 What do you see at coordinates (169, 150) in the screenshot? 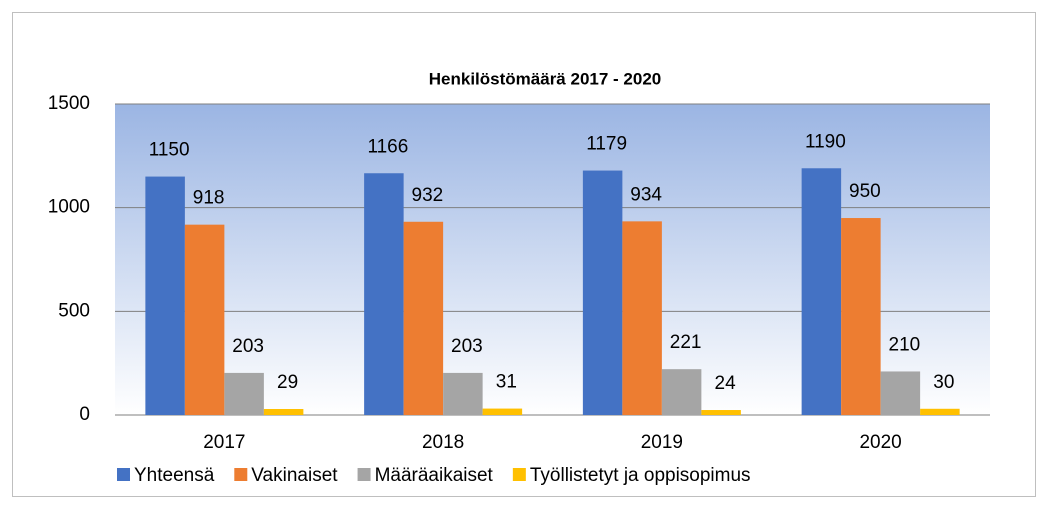
I see `data-label: 1150` at bounding box center [169, 150].